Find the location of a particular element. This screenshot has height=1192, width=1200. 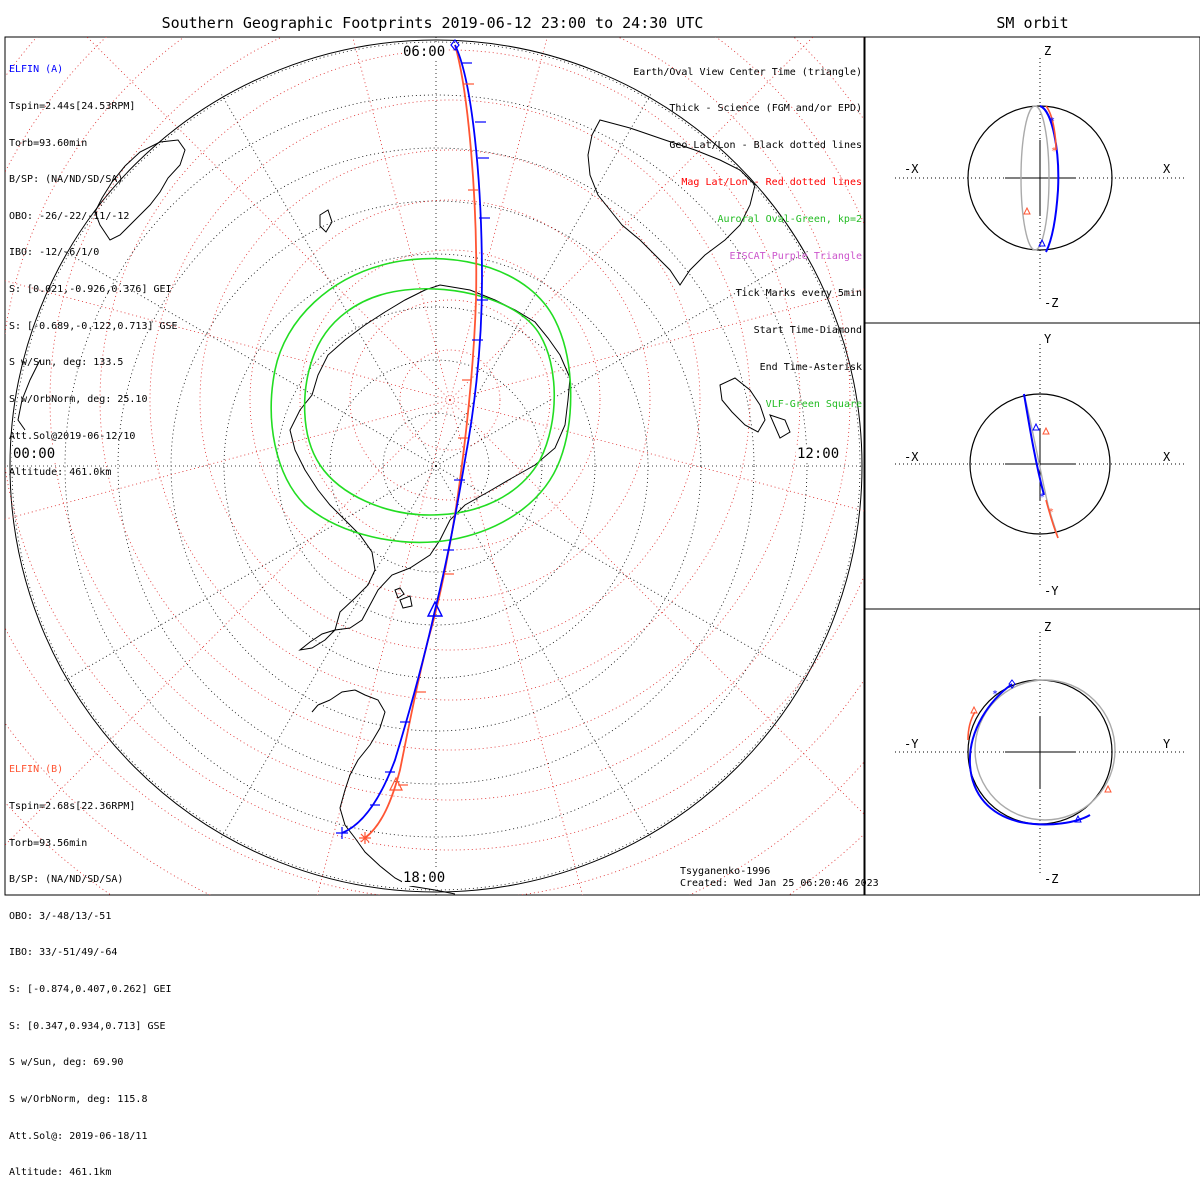

sm3-axis-bottom: -Z is located at coordinates (1051, 879).